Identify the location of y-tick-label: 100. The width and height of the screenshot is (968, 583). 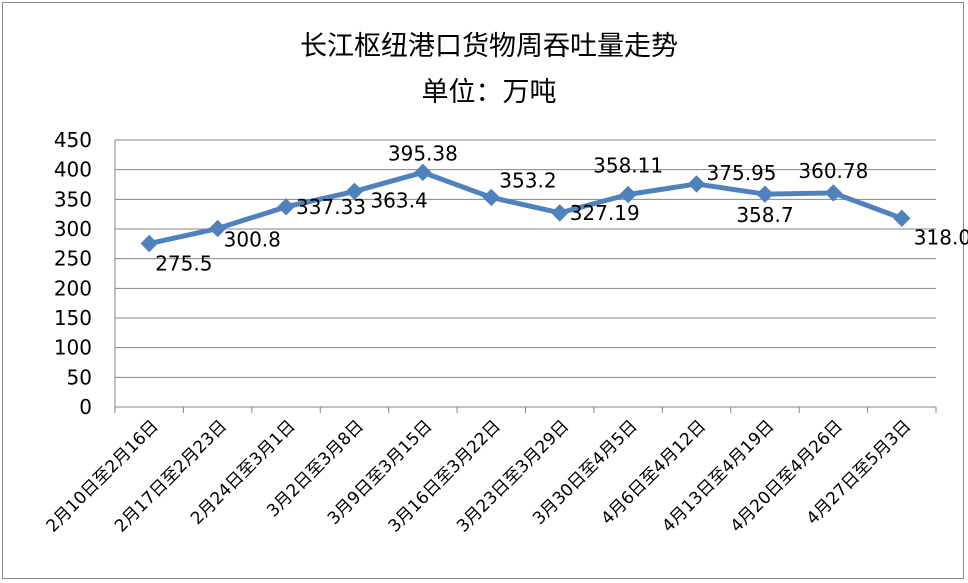
(73, 348).